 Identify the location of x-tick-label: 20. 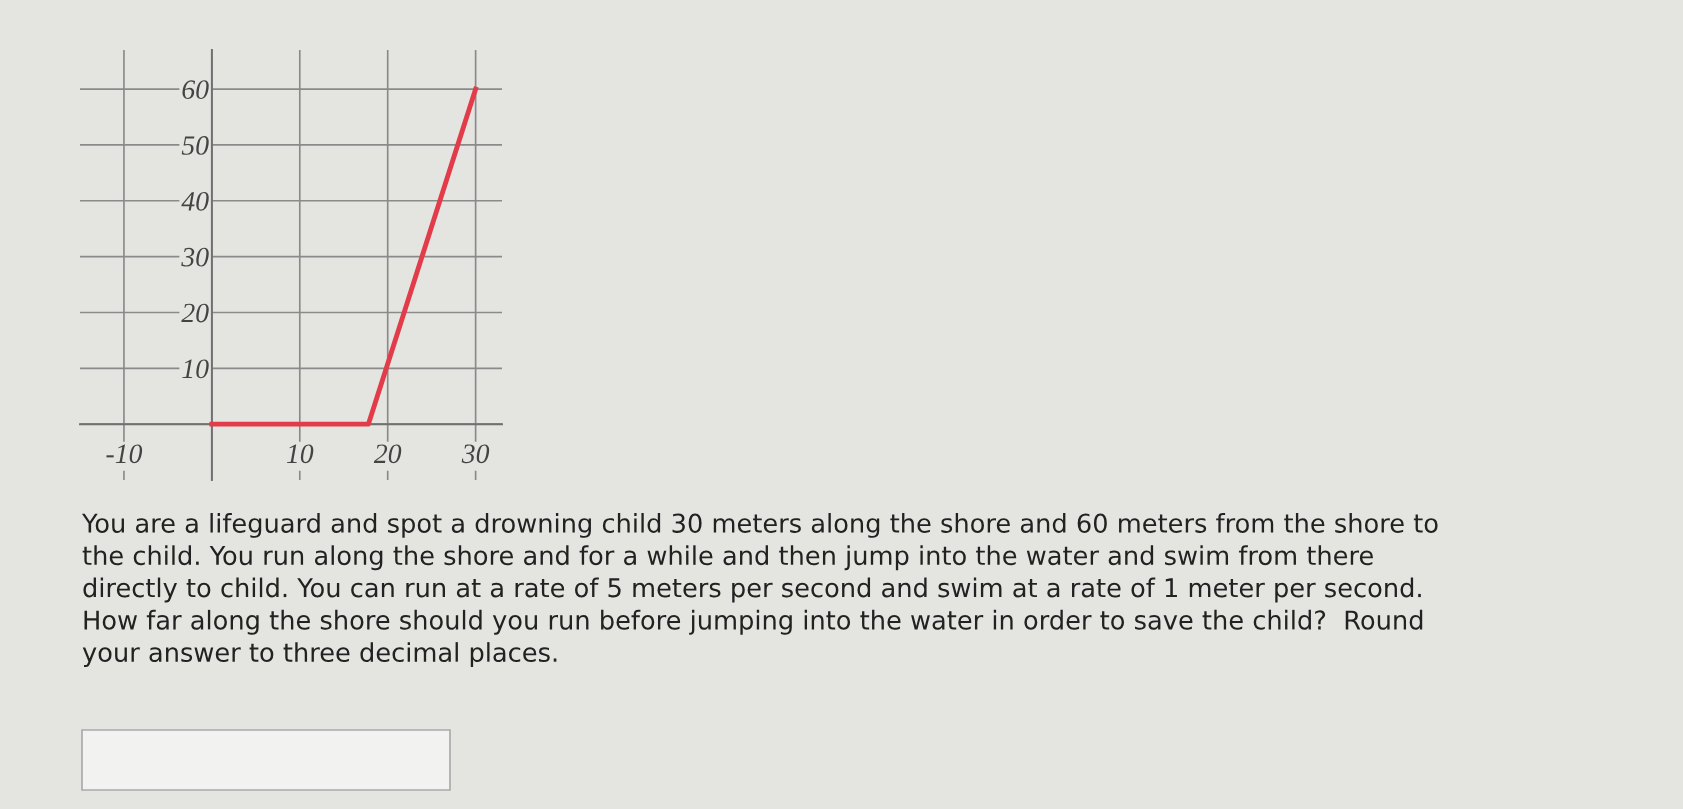
(387, 454).